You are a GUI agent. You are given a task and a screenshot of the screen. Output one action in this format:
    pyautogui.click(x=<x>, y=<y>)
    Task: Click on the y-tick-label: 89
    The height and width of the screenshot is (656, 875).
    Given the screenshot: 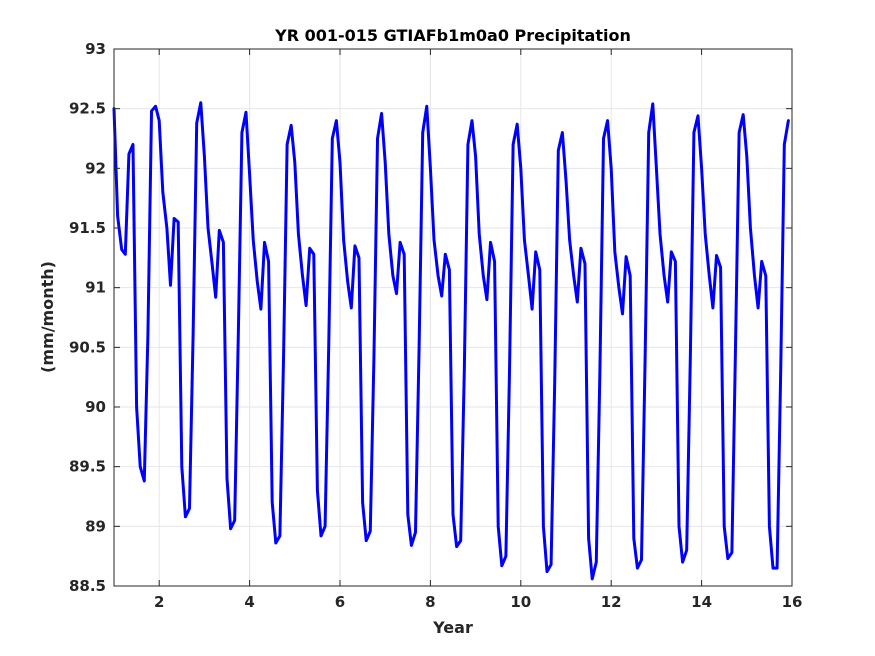 What is the action you would take?
    pyautogui.click(x=95, y=526)
    